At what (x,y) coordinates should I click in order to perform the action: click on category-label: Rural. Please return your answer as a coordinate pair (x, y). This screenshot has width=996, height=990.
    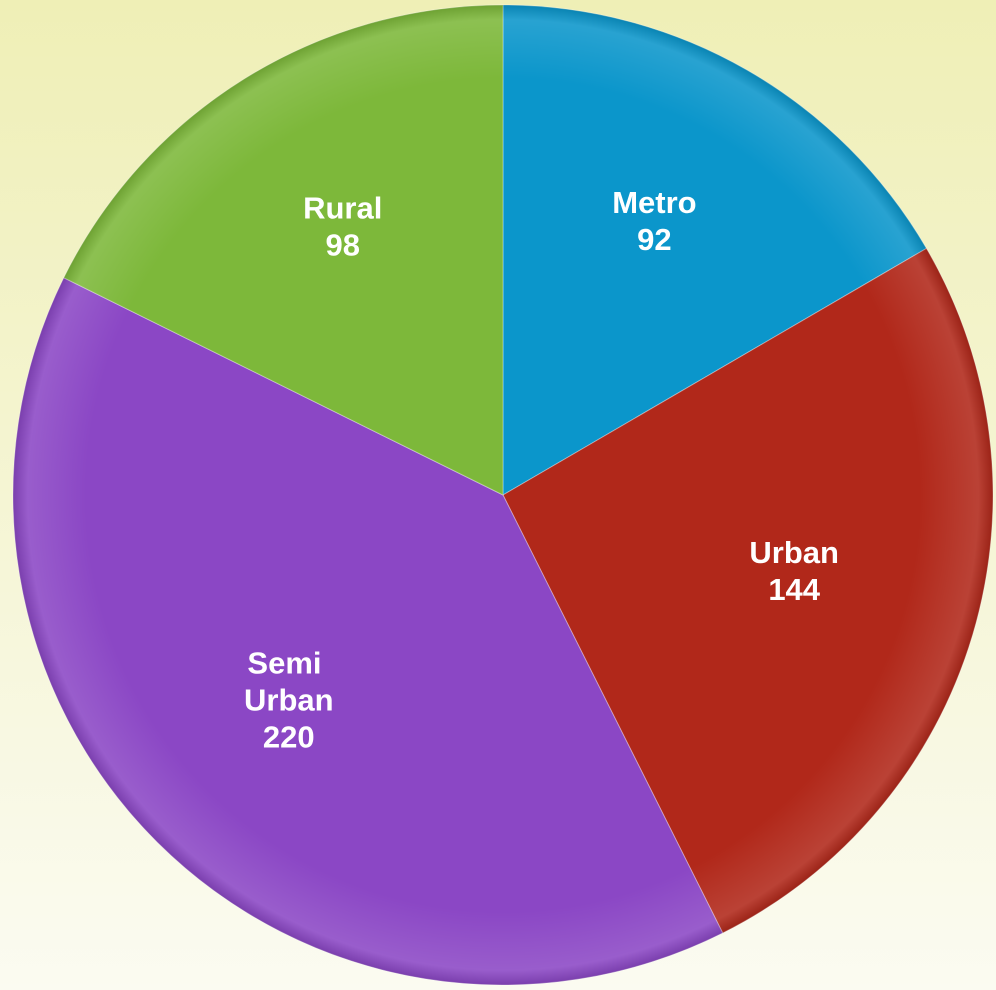
    Looking at the image, I should click on (342, 207).